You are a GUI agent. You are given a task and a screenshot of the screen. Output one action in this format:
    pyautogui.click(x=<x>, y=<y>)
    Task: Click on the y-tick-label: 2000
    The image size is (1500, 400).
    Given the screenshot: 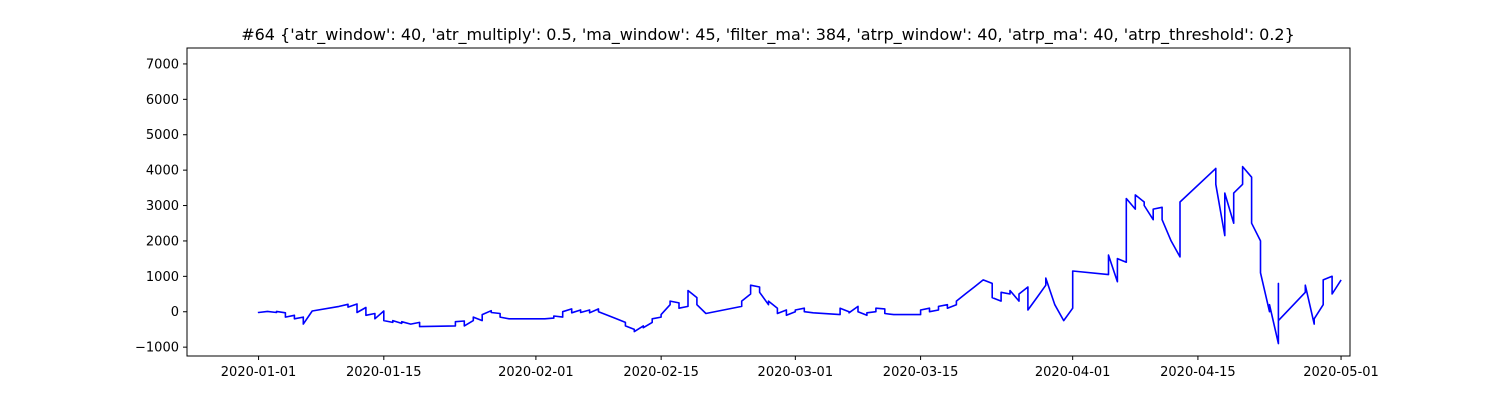 What is the action you would take?
    pyautogui.click(x=162, y=241)
    